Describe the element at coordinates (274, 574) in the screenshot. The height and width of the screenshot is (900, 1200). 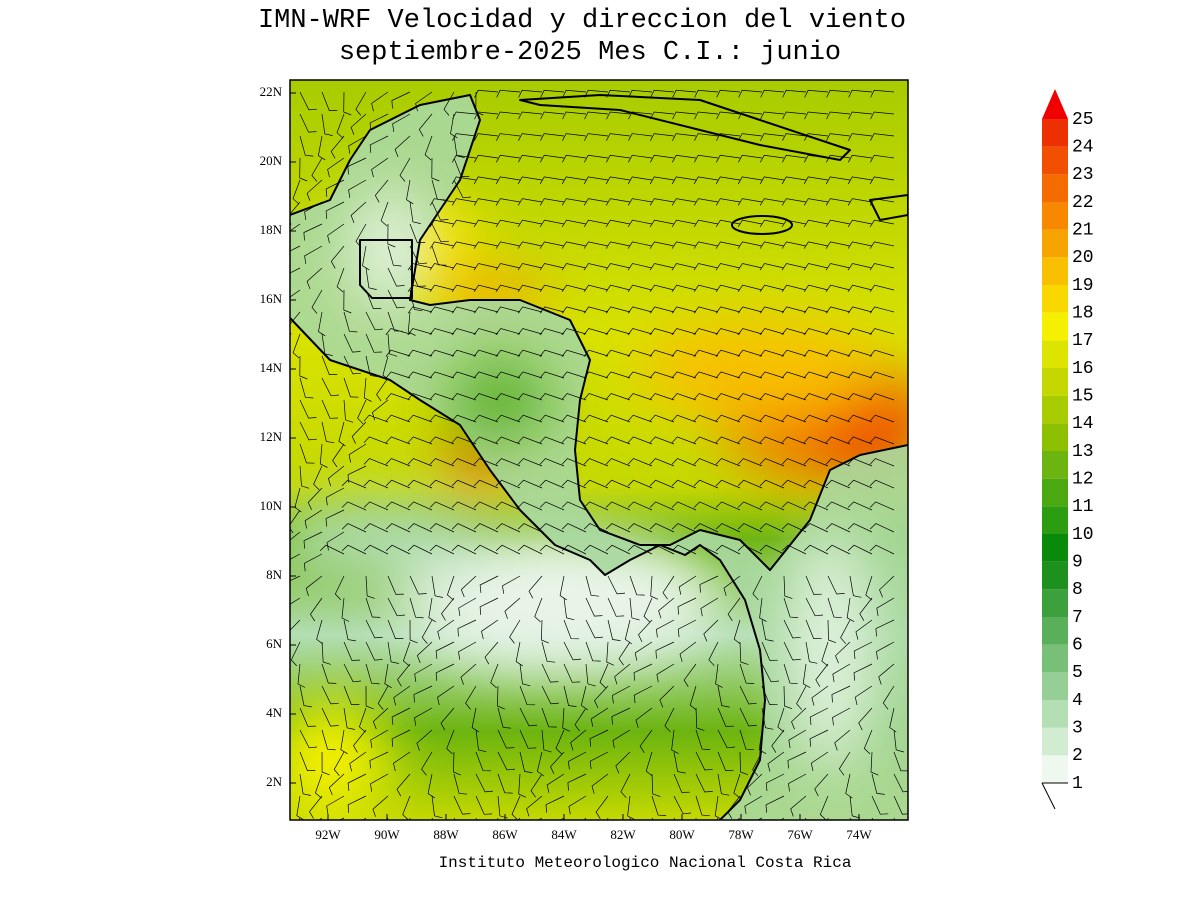
I see `lat-label: 8N` at that location.